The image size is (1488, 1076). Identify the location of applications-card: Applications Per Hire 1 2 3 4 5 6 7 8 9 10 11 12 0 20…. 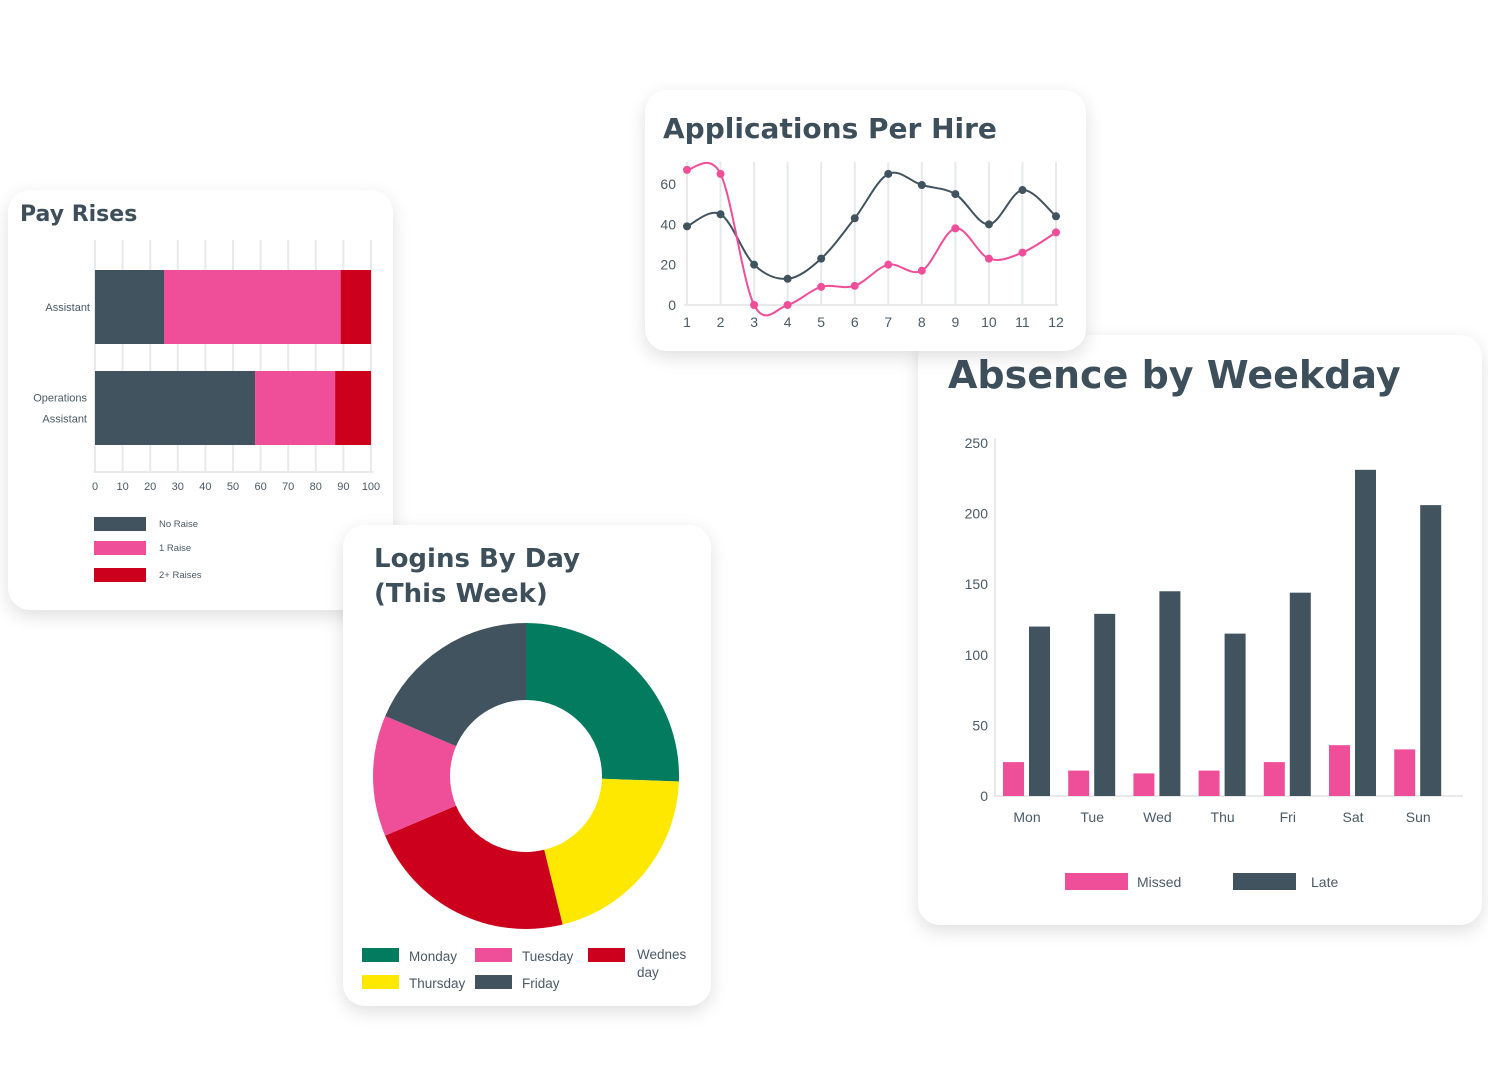
(865, 220).